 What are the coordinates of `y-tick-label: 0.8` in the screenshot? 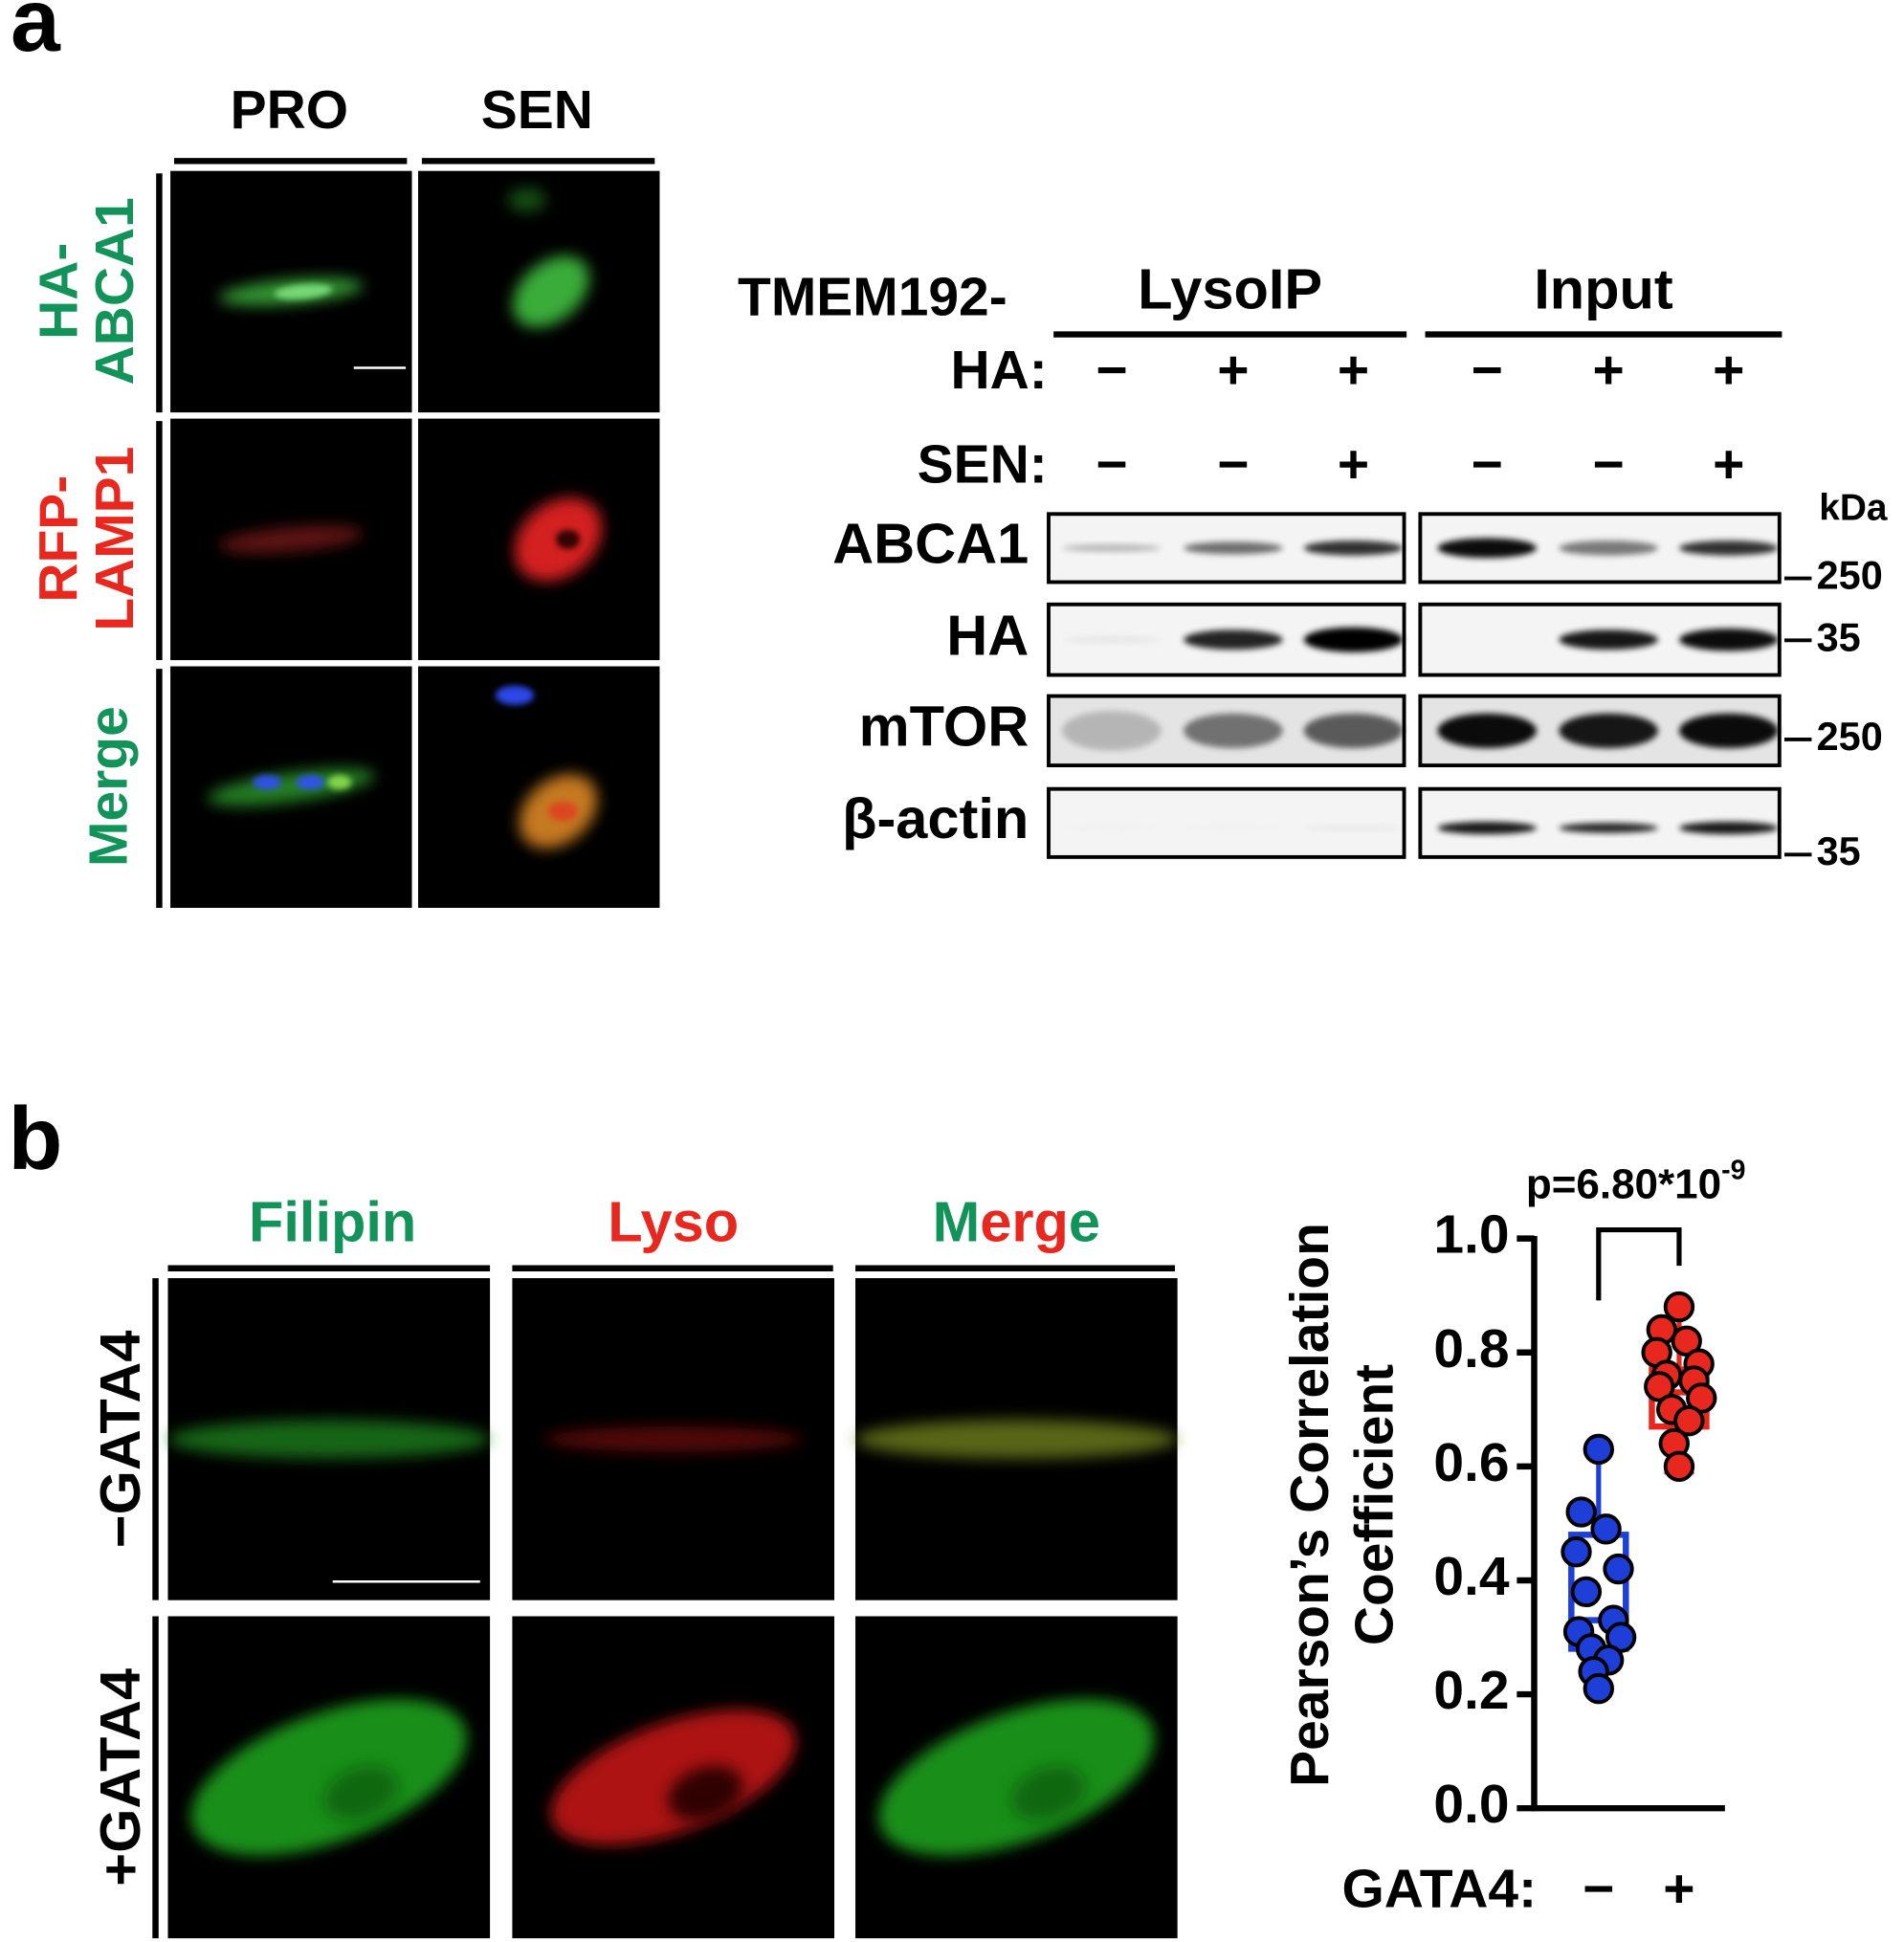 It's located at (1471, 1348).